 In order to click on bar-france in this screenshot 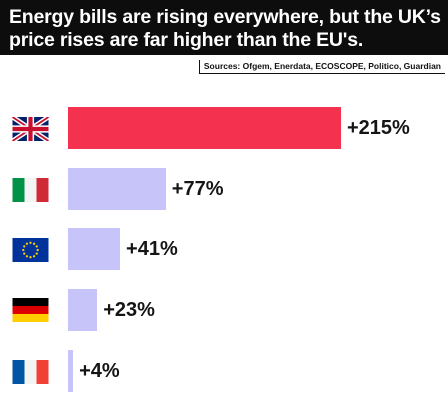, I will do `click(71, 371)`.